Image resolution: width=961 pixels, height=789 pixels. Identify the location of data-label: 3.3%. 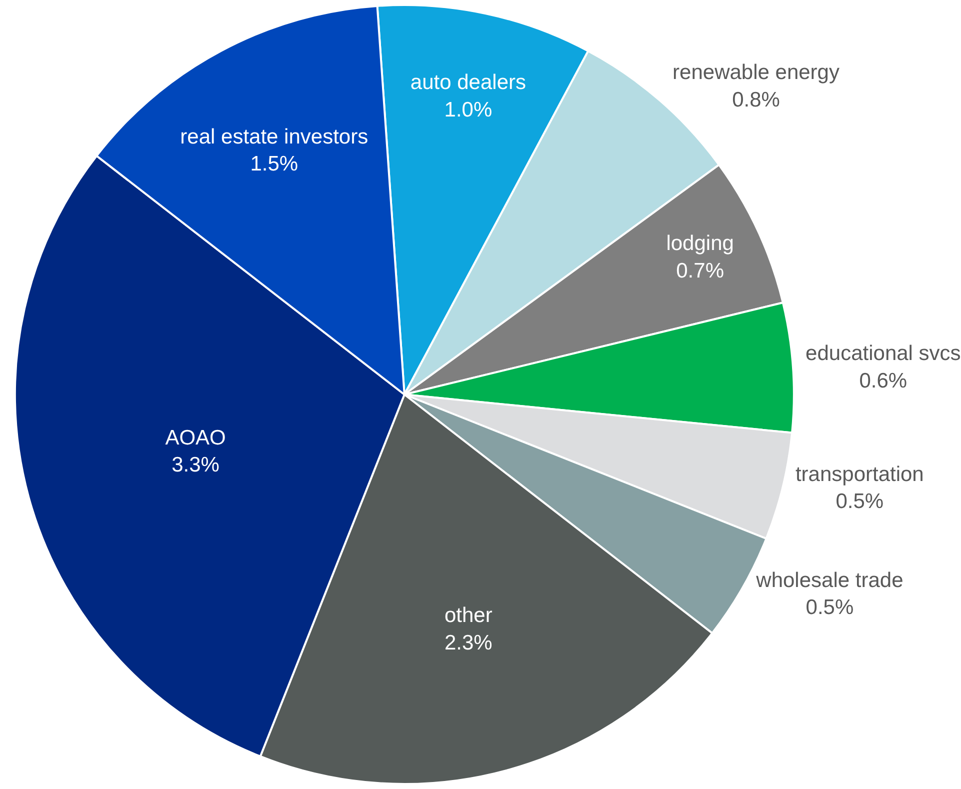
(196, 465).